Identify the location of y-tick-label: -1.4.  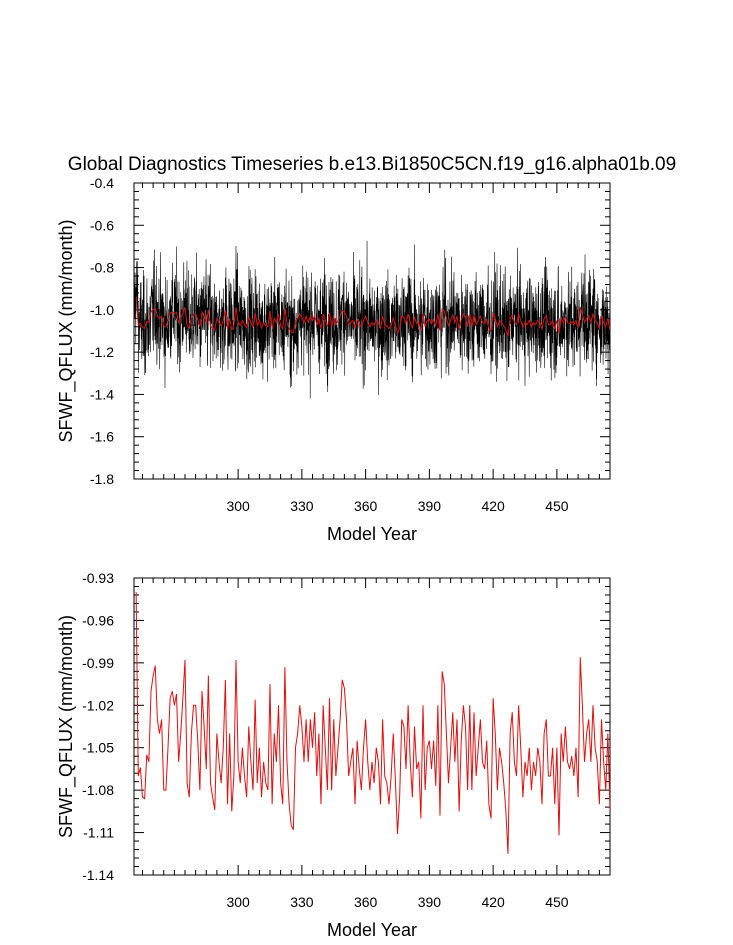
(102, 394).